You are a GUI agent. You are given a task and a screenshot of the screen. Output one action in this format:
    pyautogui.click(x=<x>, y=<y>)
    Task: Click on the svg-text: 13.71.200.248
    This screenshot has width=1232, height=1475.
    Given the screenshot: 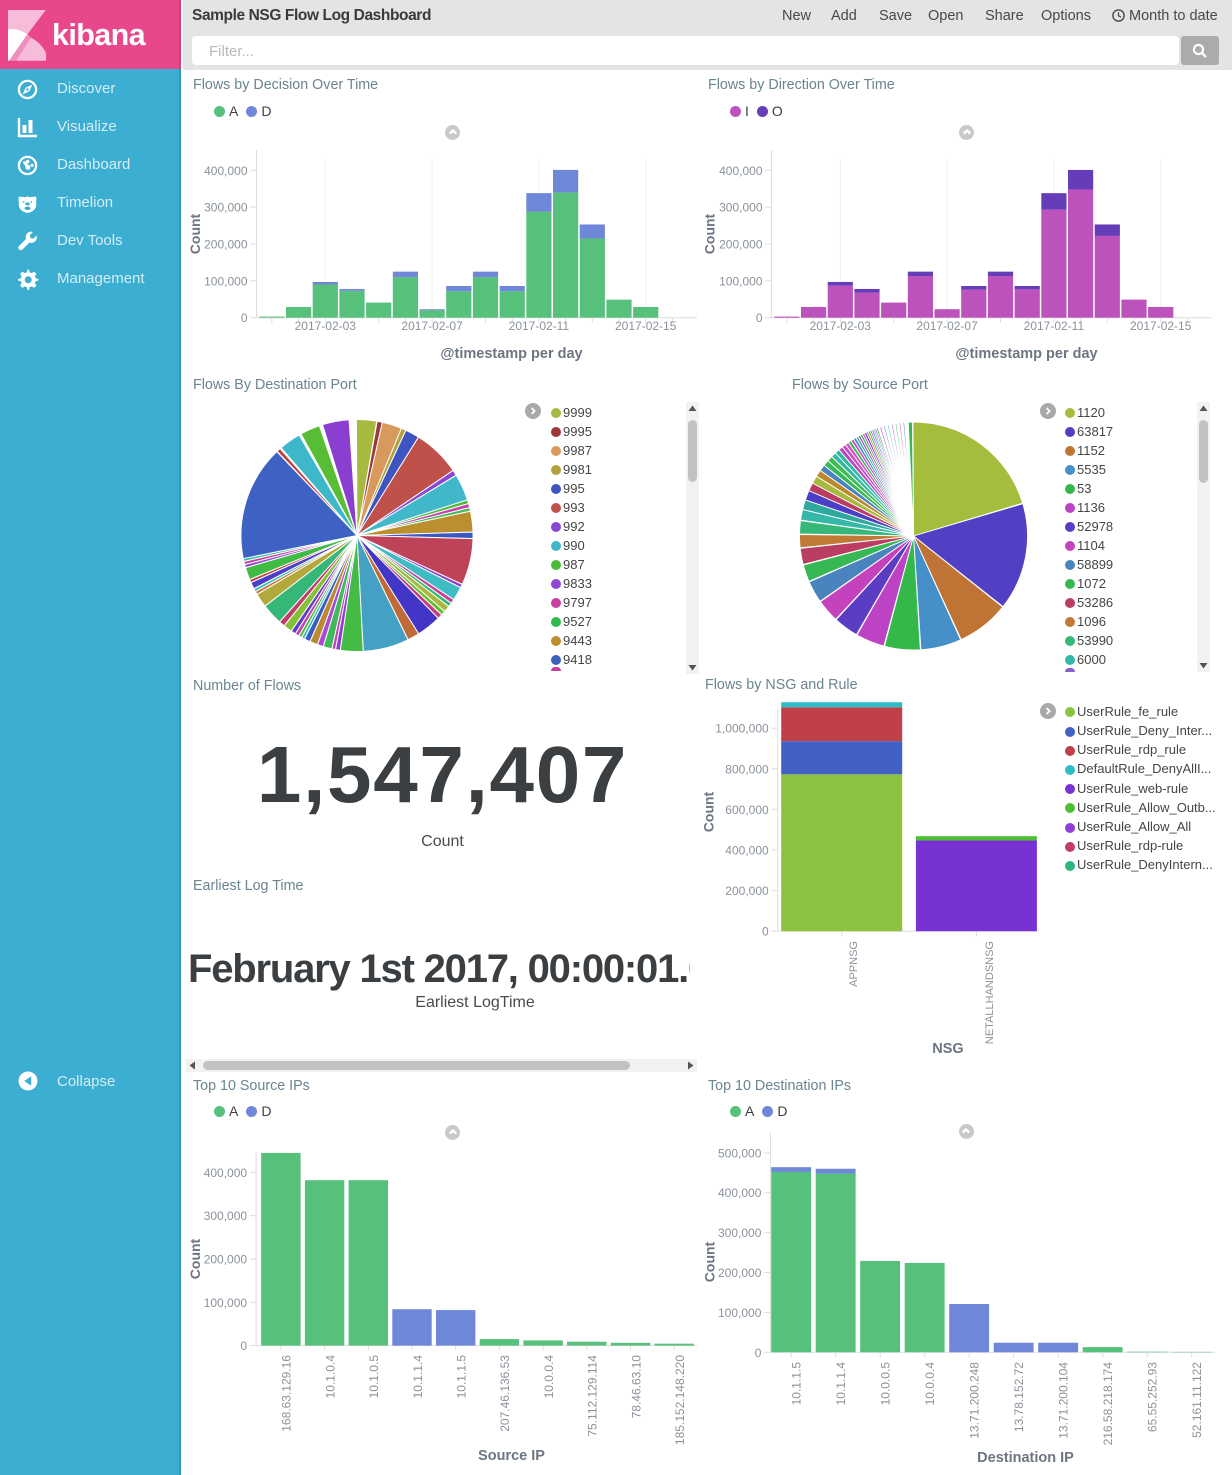 What is the action you would take?
    pyautogui.click(x=975, y=1400)
    